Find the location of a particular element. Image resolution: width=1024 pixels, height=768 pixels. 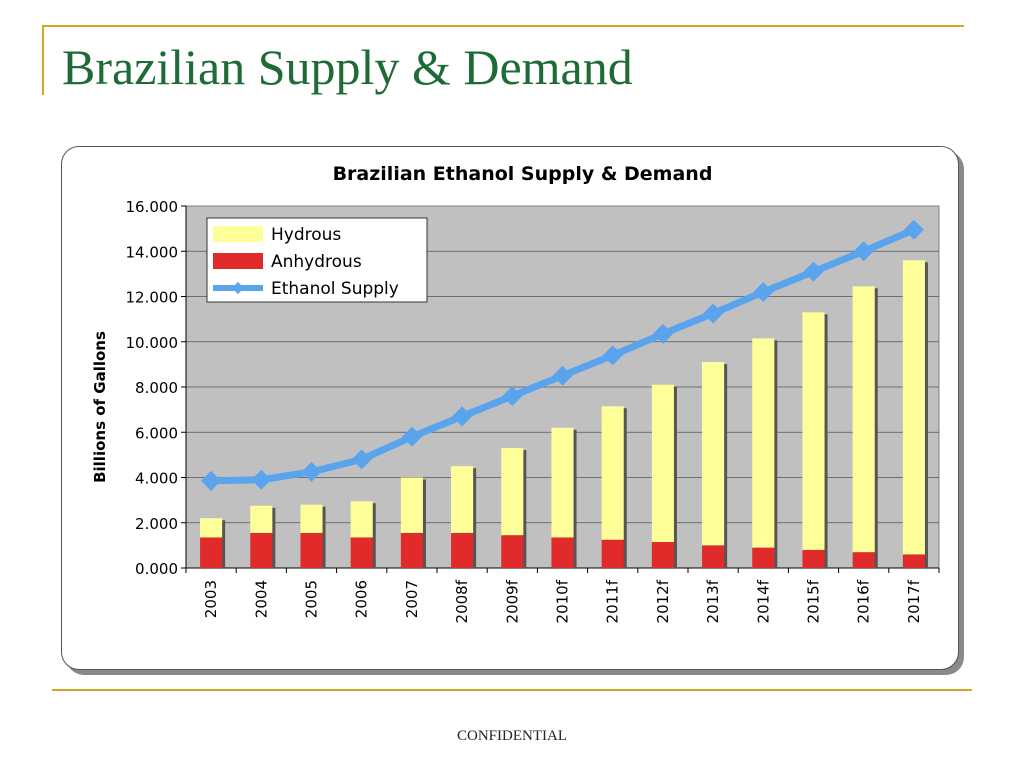

x-tick-label: 2016f is located at coordinates (864, 601).